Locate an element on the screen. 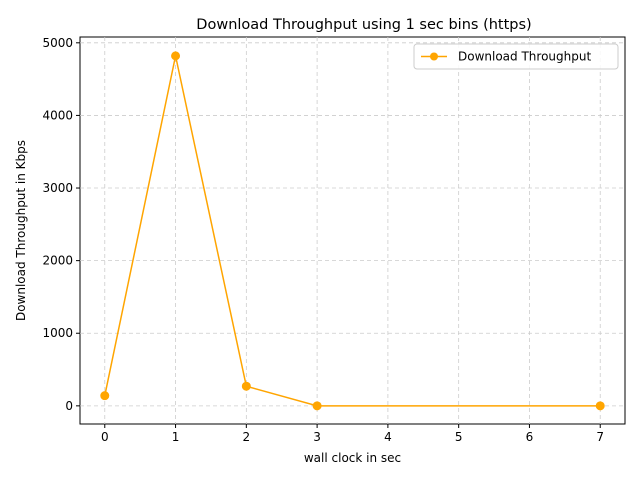  legend: Download Throughput is located at coordinates (516, 56).